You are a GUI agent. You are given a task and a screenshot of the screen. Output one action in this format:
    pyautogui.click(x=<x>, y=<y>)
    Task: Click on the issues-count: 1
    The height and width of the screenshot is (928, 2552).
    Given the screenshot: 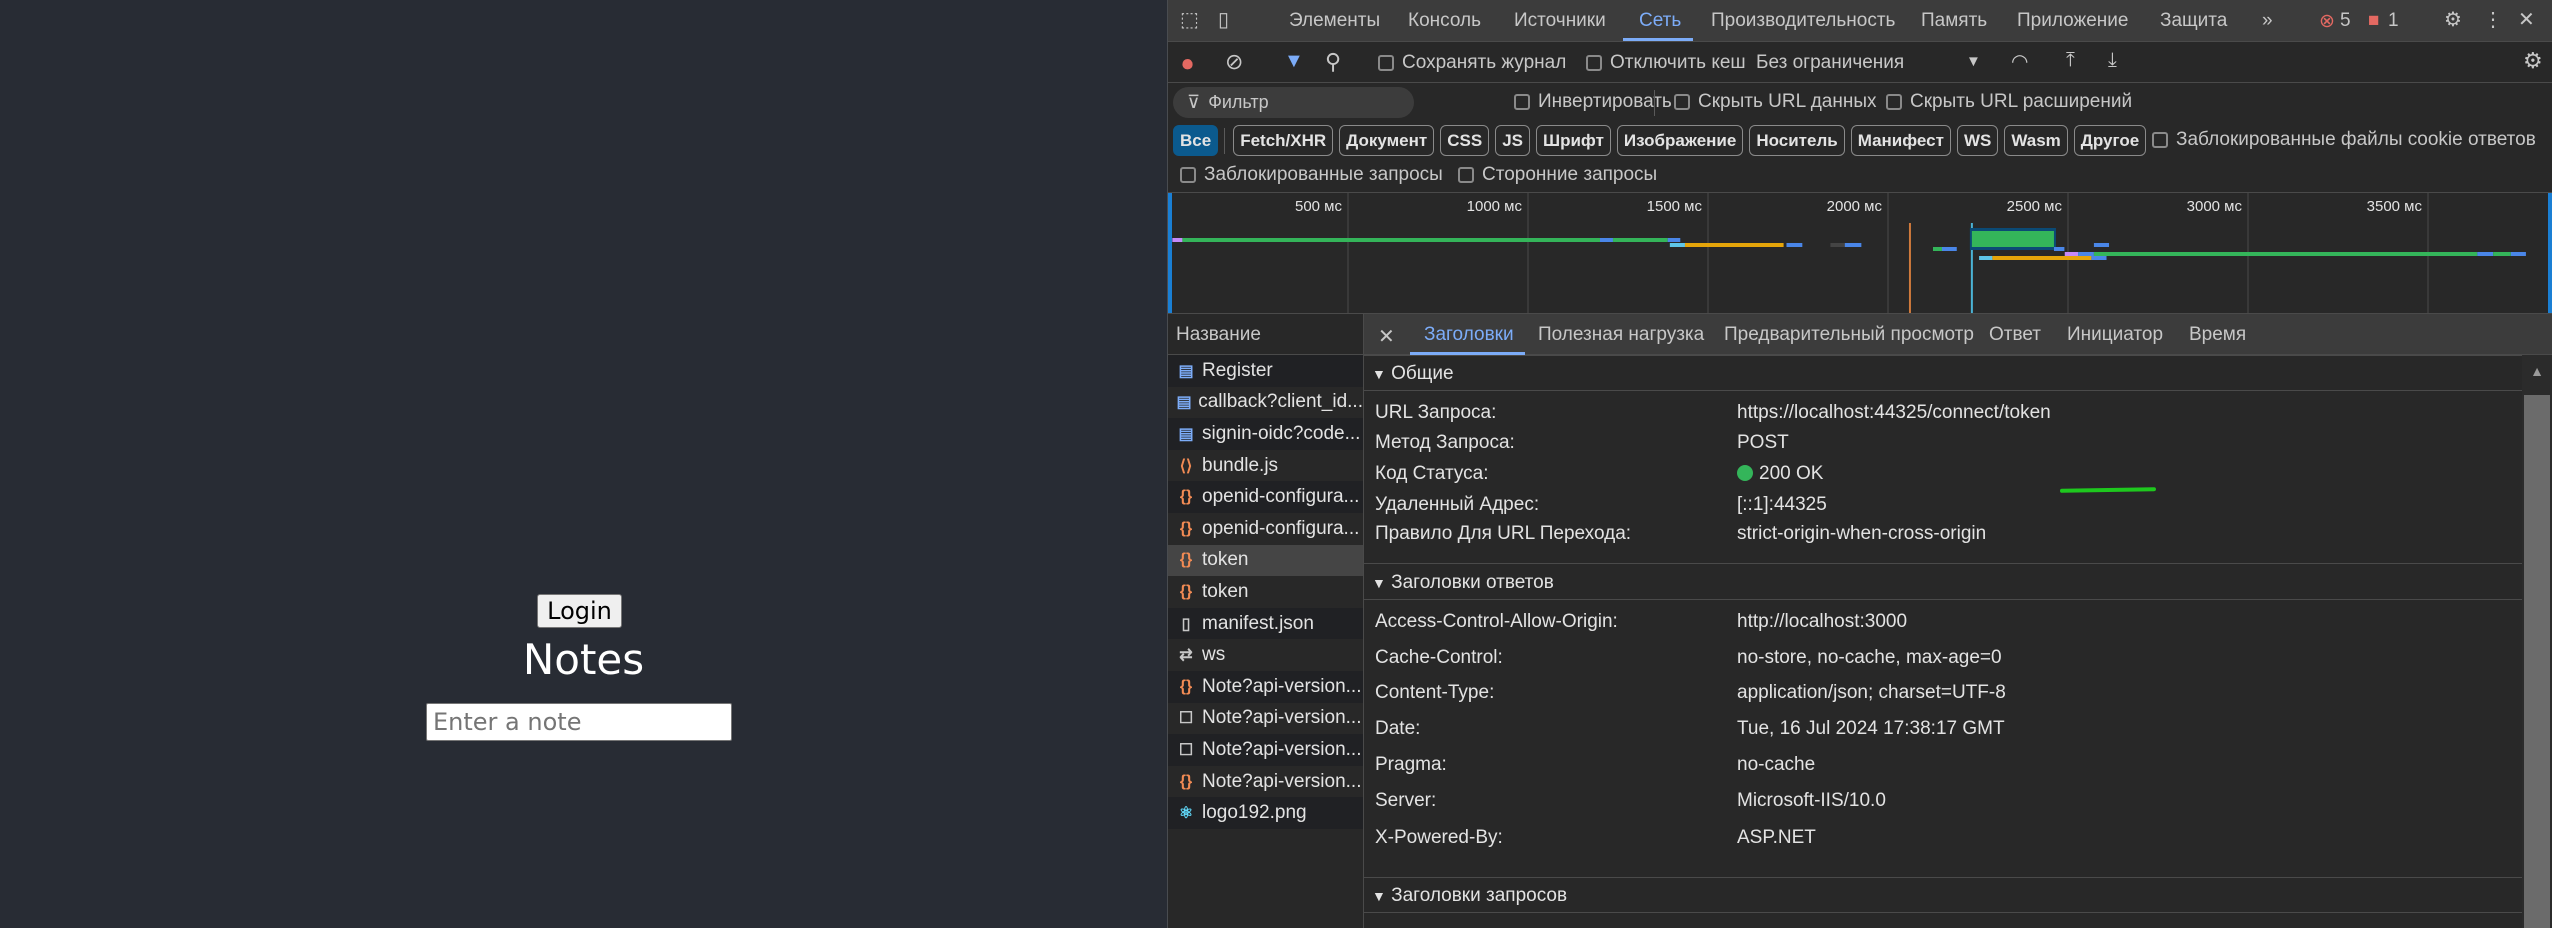 What is the action you would take?
    pyautogui.click(x=2393, y=20)
    